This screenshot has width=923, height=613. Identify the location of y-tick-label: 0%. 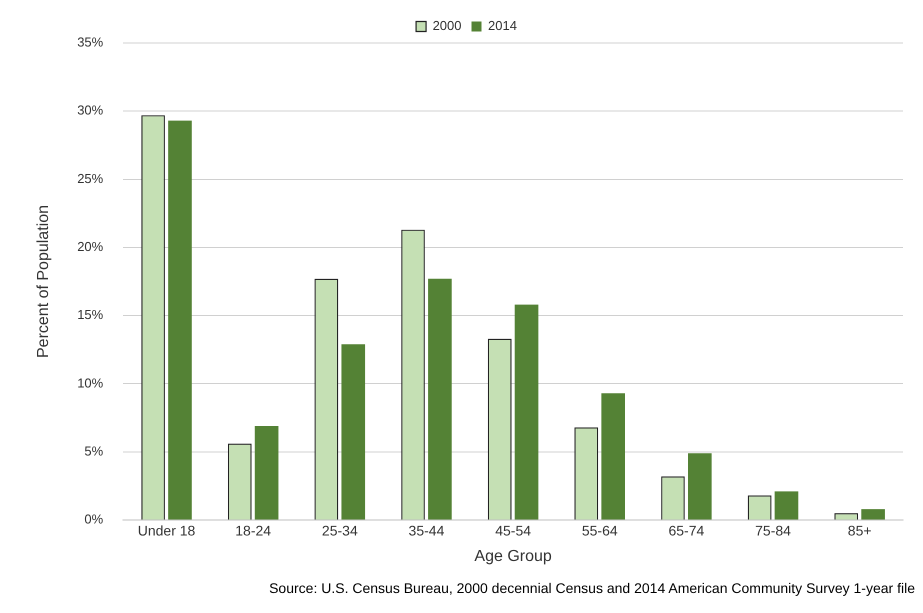
(94, 519).